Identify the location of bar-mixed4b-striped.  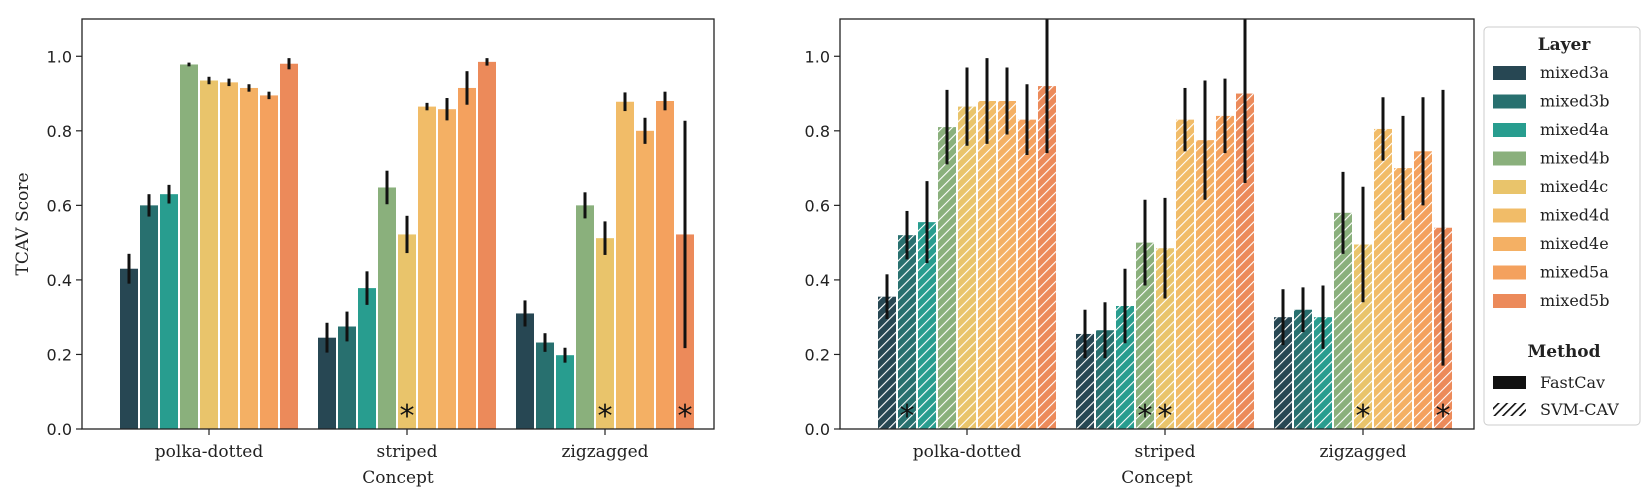
(387, 308).